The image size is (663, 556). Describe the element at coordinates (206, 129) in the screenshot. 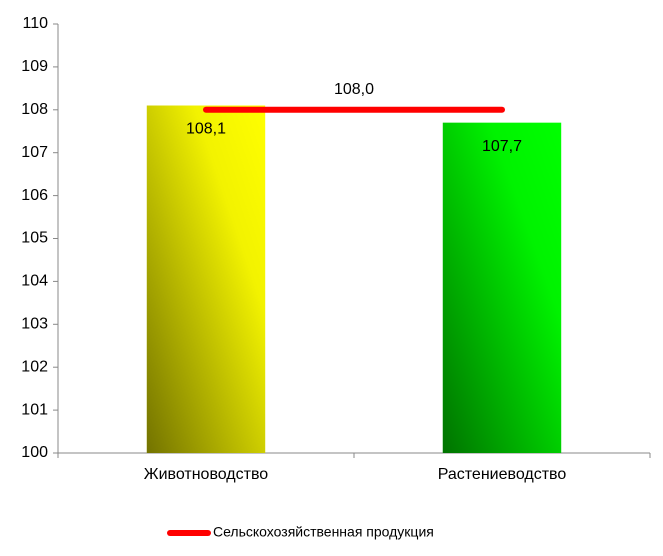

I see `value-label: 108,1` at that location.